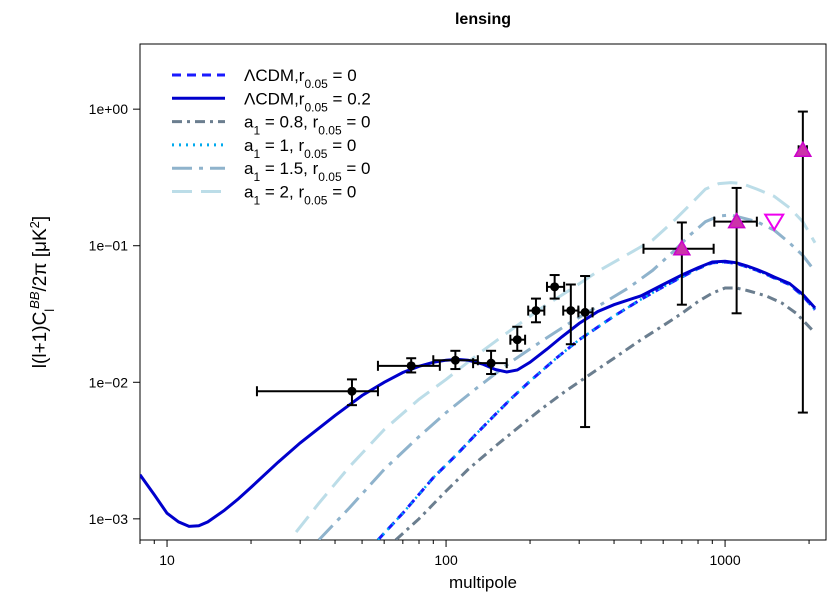 Image resolution: width=838 pixels, height=600 pixels. Describe the element at coordinates (774, 222) in the screenshot. I see `upper-limit-marker` at that location.